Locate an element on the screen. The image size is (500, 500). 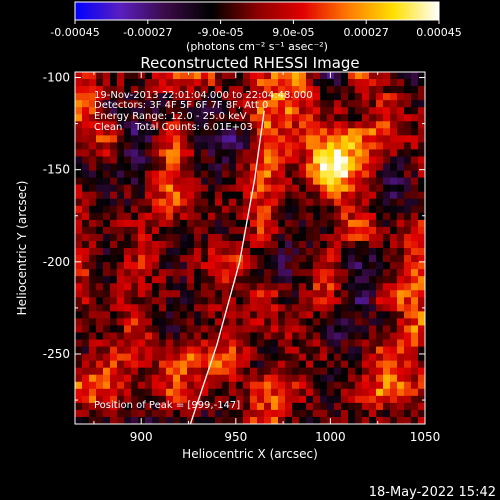
colorbar-tick-label: 0.00045 is located at coordinates (439, 32).